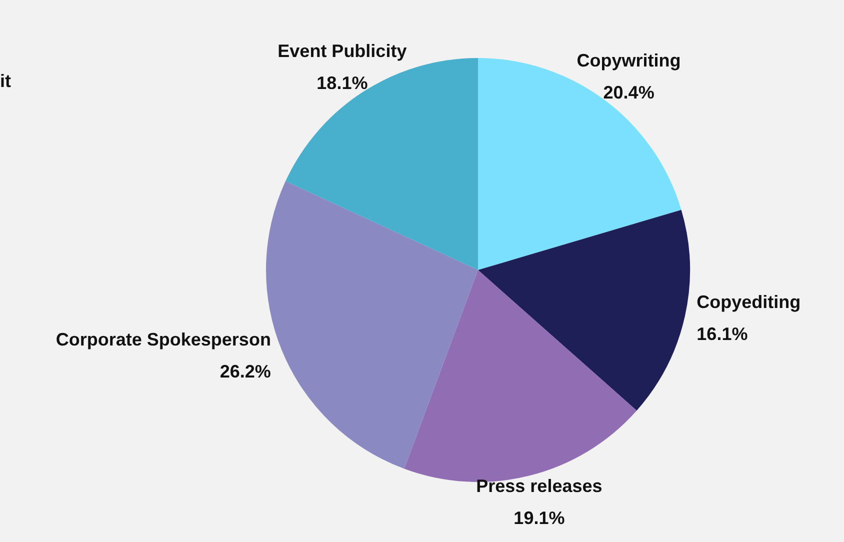 Image resolution: width=844 pixels, height=542 pixels. I want to click on slice-label: Corporate Spokesperson, so click(163, 340).